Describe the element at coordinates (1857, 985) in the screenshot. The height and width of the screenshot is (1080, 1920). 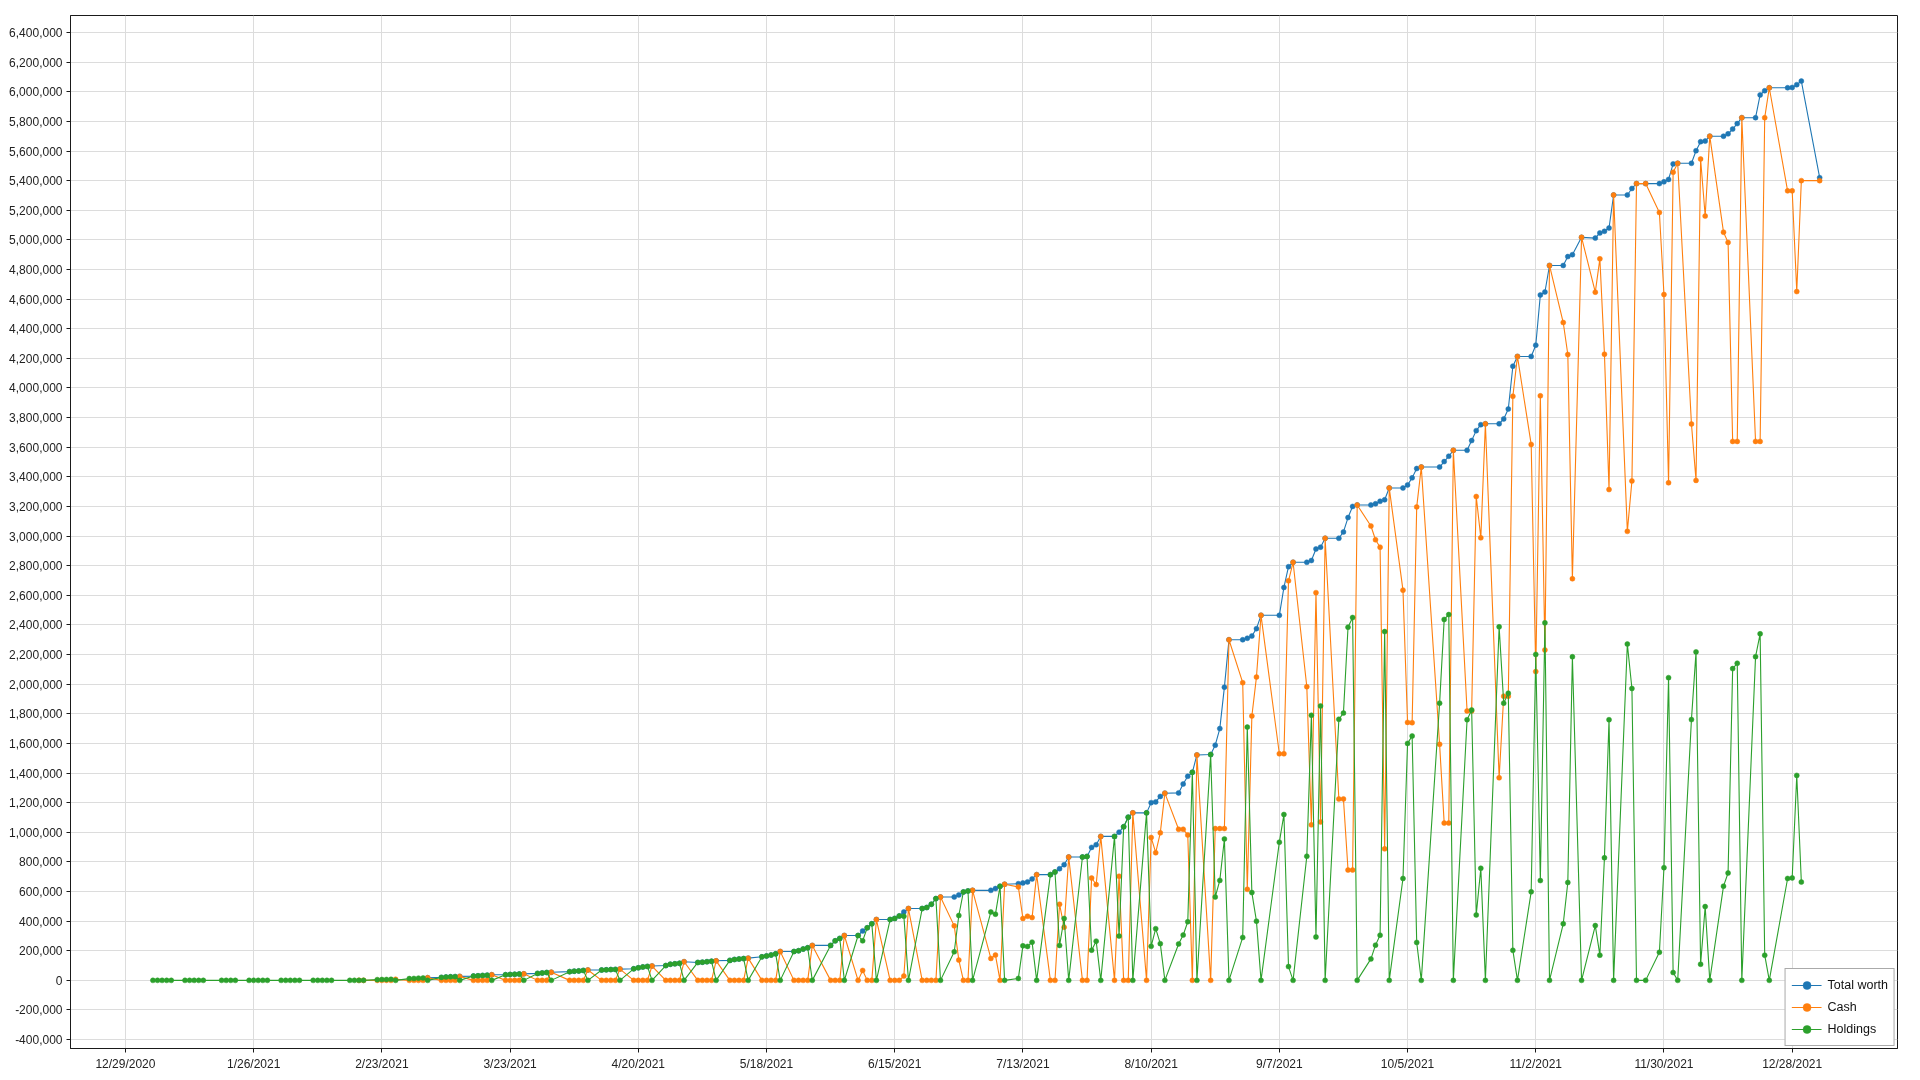
I see `legend-label: Total worth` at that location.